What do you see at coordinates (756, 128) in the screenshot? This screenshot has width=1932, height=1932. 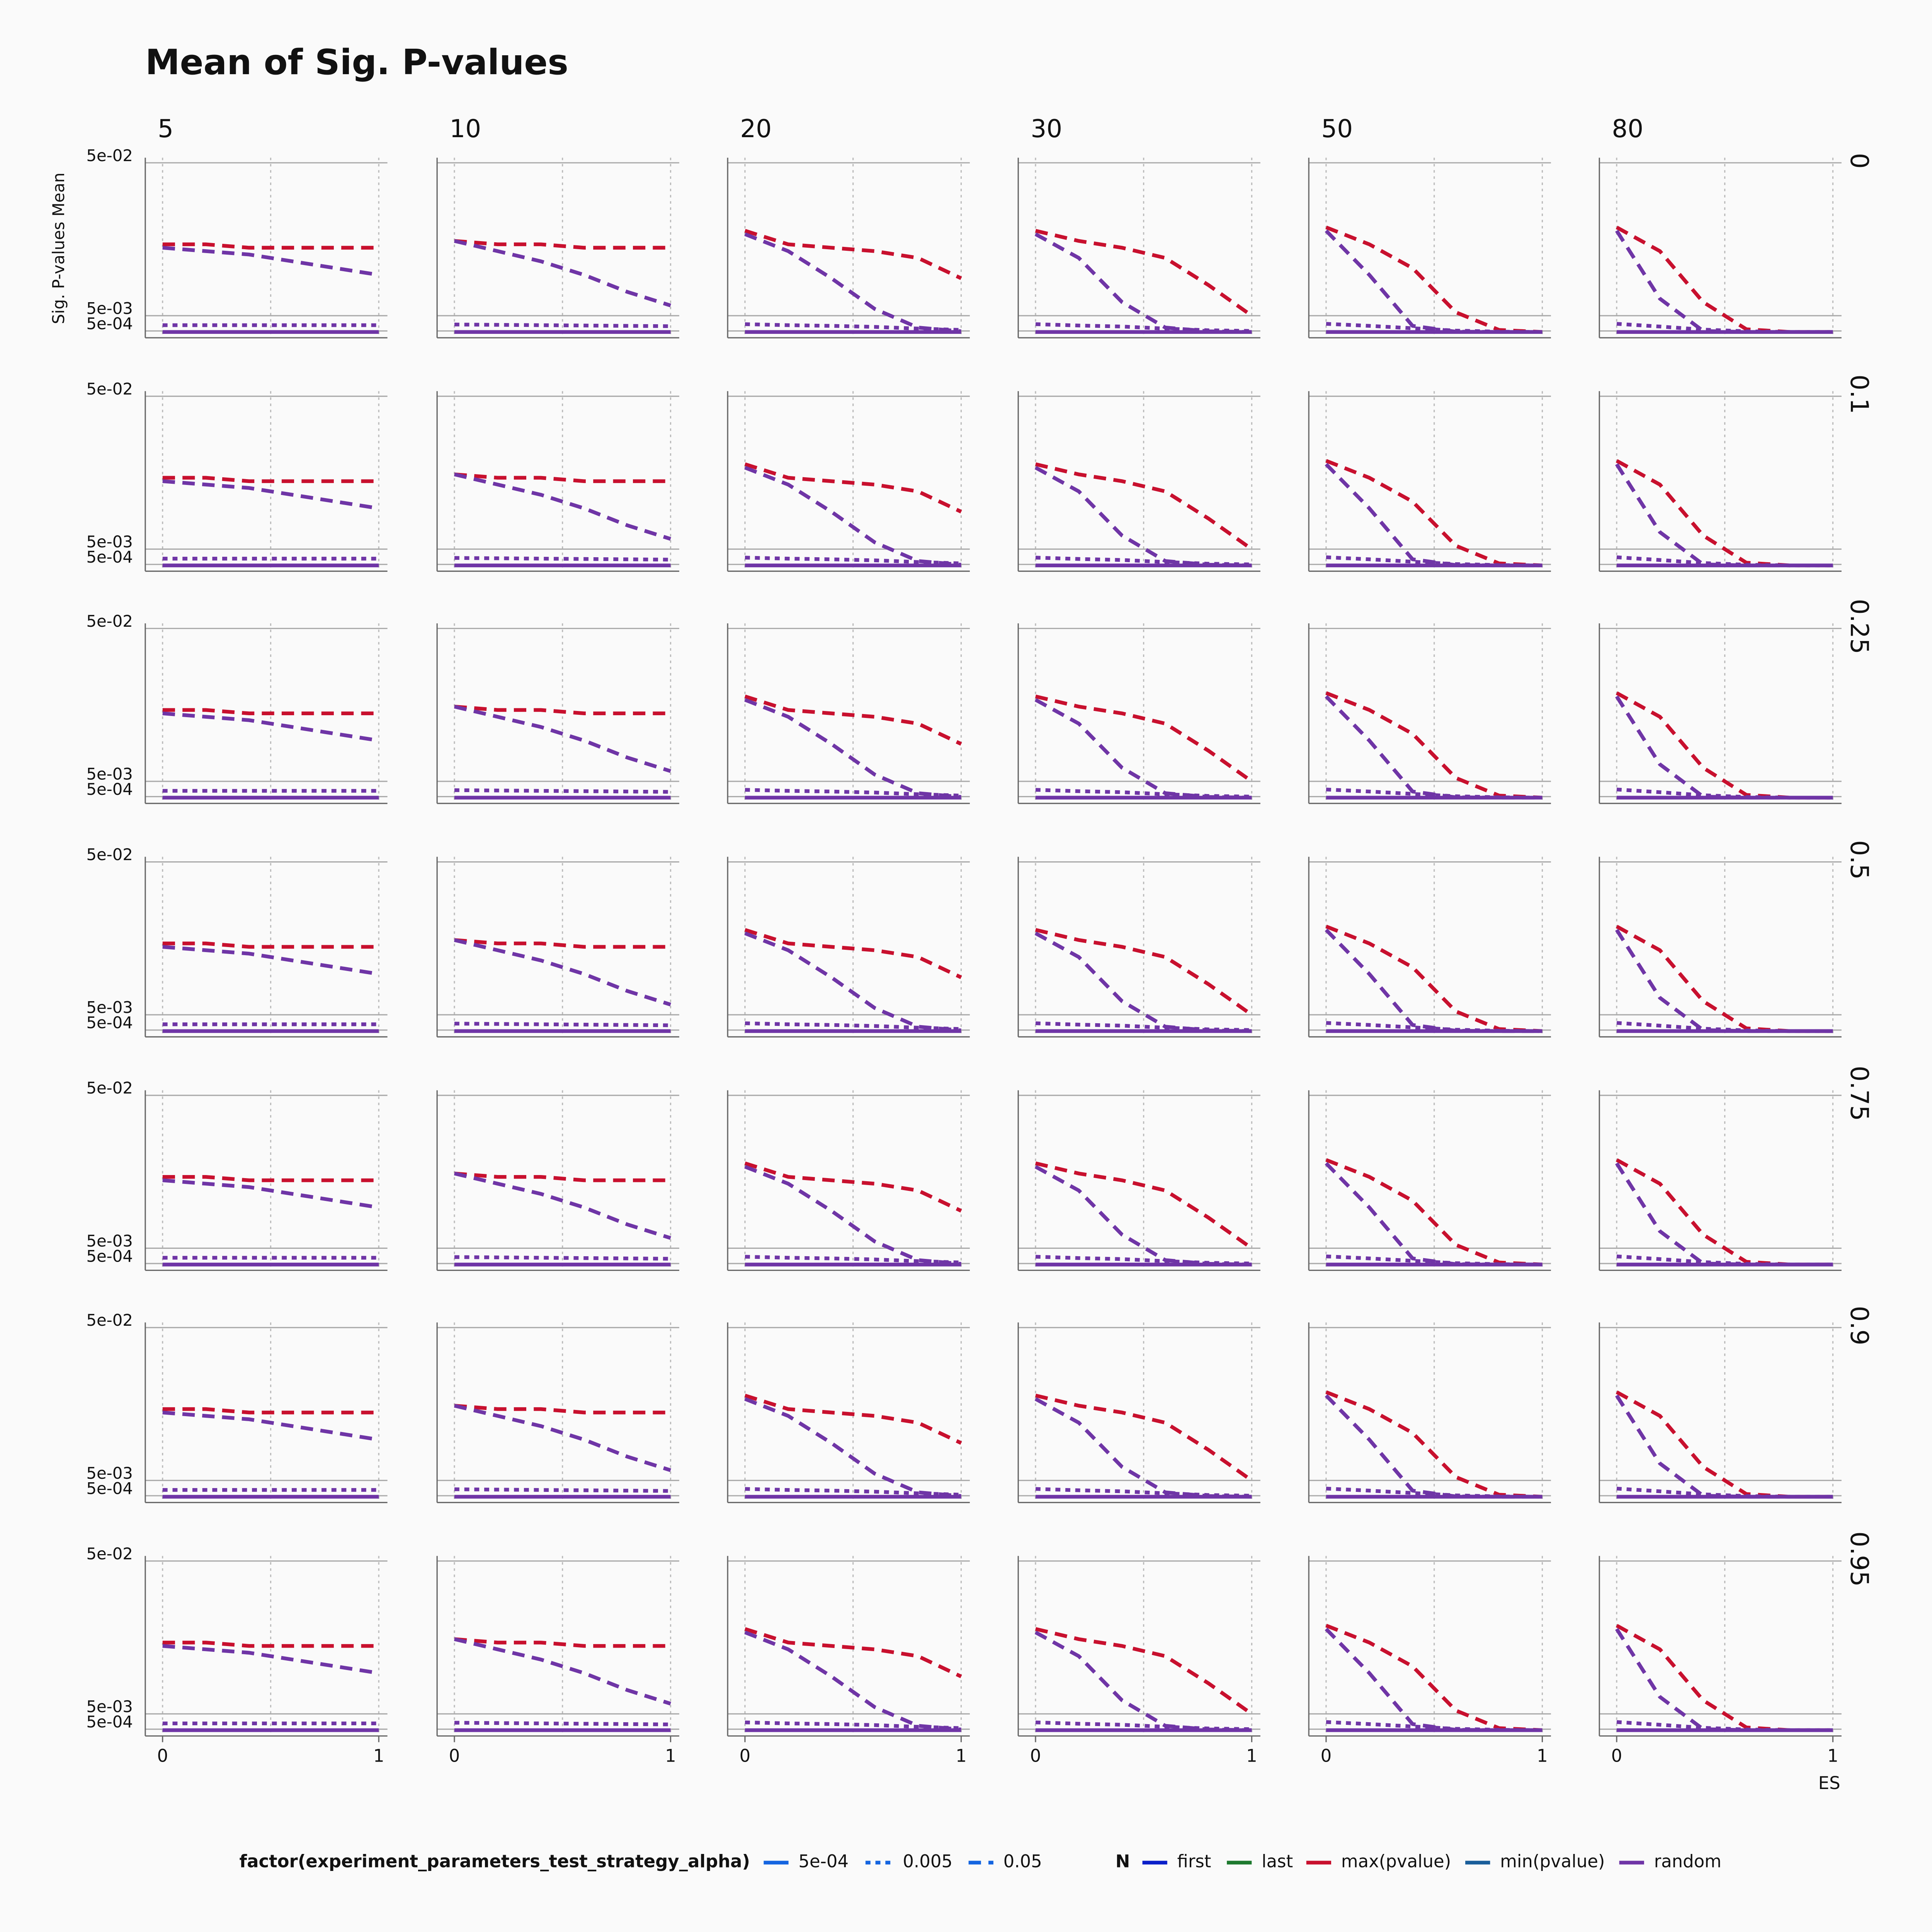 I see `column-label: 20` at bounding box center [756, 128].